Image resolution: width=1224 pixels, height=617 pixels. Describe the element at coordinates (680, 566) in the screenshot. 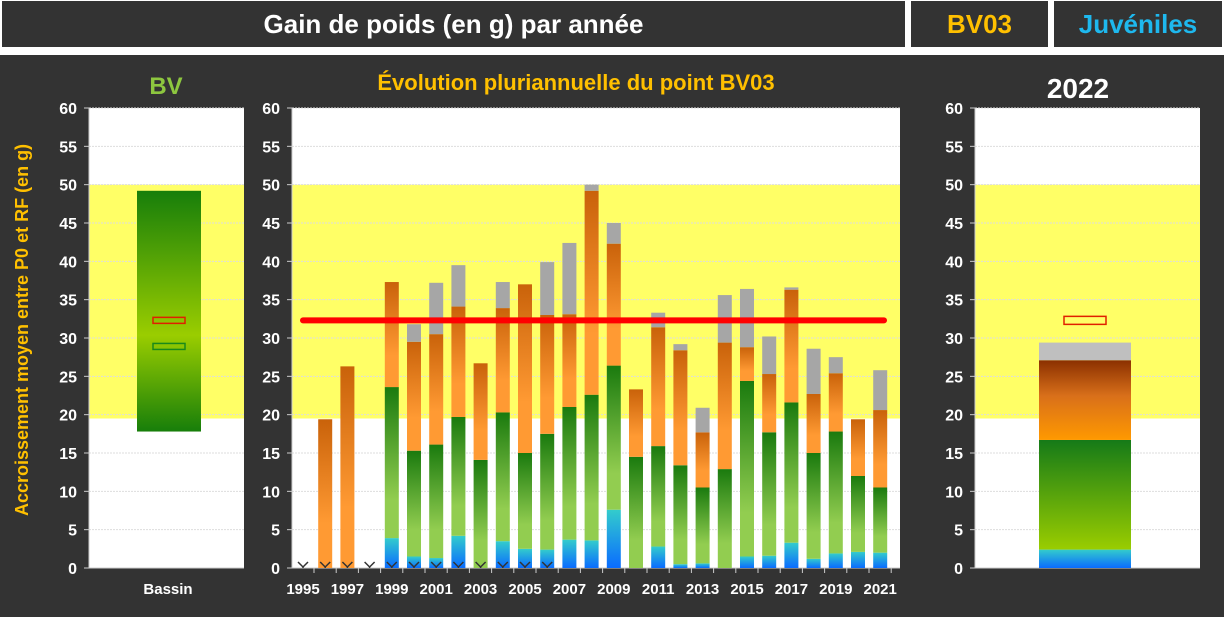

I see `bar-segment-blue-2012` at that location.